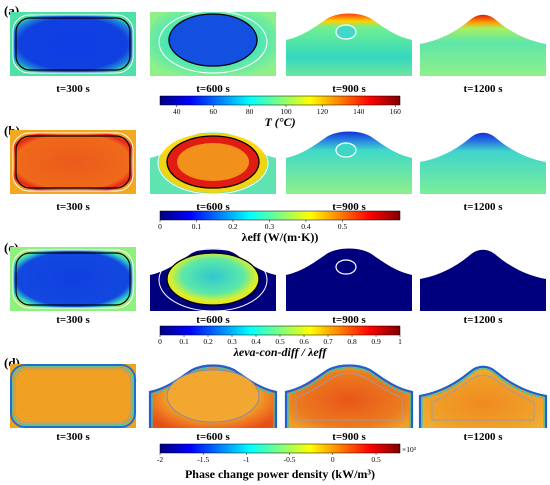 The image size is (550, 485). I want to click on colorbar-tick-label: 100, so click(286, 111).